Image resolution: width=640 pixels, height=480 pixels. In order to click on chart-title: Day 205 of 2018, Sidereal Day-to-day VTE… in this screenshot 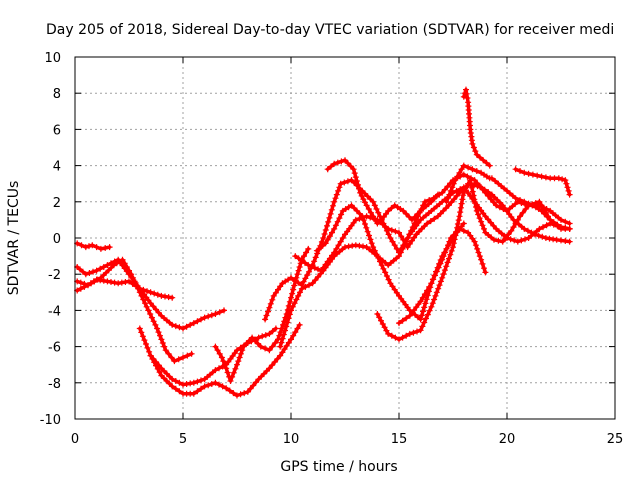, I will do `click(330, 30)`.